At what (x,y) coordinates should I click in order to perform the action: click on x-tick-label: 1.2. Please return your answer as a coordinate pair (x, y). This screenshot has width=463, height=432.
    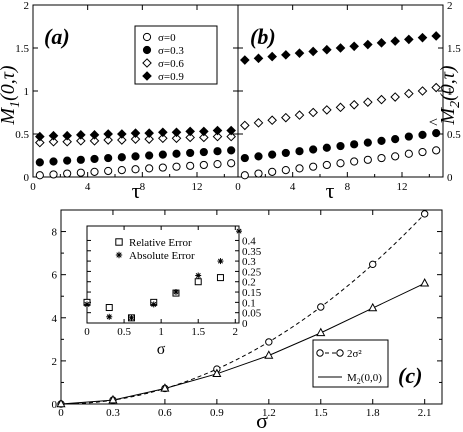
    Looking at the image, I should click on (269, 413).